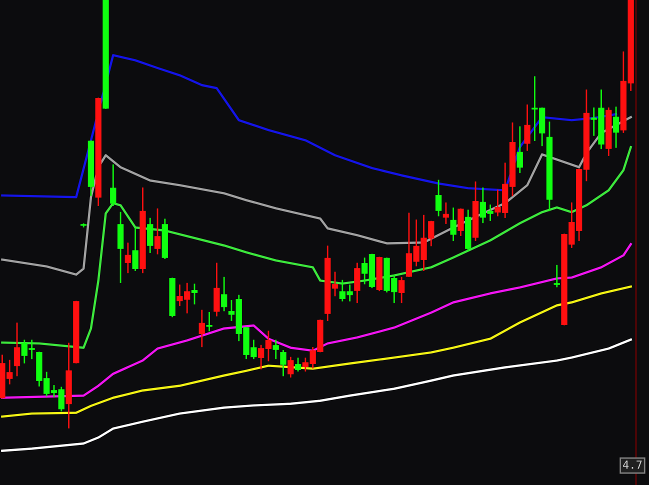  I want to click on text: 4.7, so click(632, 464).